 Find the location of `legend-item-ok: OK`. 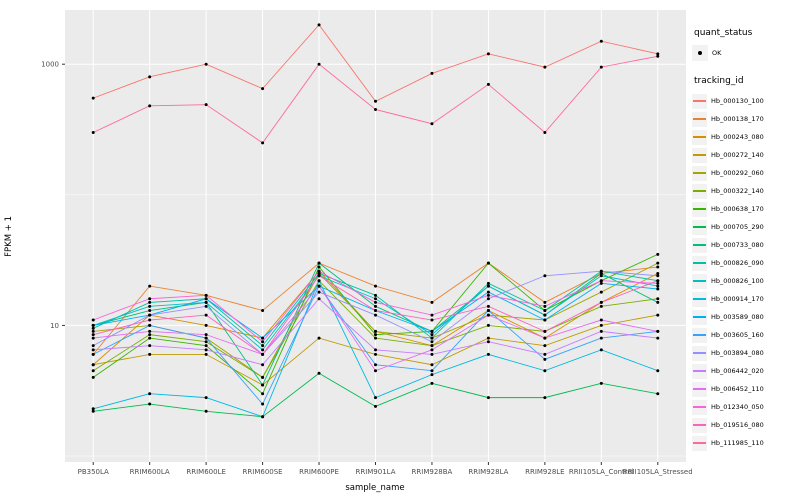

legend-item-ok: OK is located at coordinates (746, 53).